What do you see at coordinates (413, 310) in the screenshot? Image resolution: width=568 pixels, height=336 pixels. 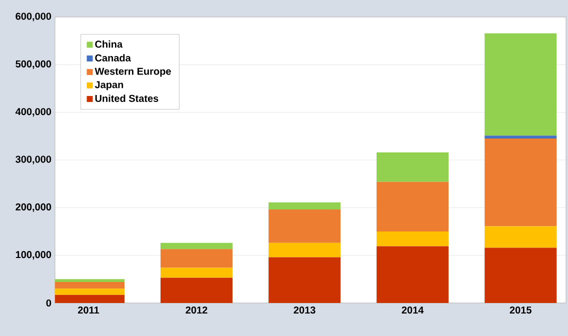 I see `x-tick-label: 2014` at bounding box center [413, 310].